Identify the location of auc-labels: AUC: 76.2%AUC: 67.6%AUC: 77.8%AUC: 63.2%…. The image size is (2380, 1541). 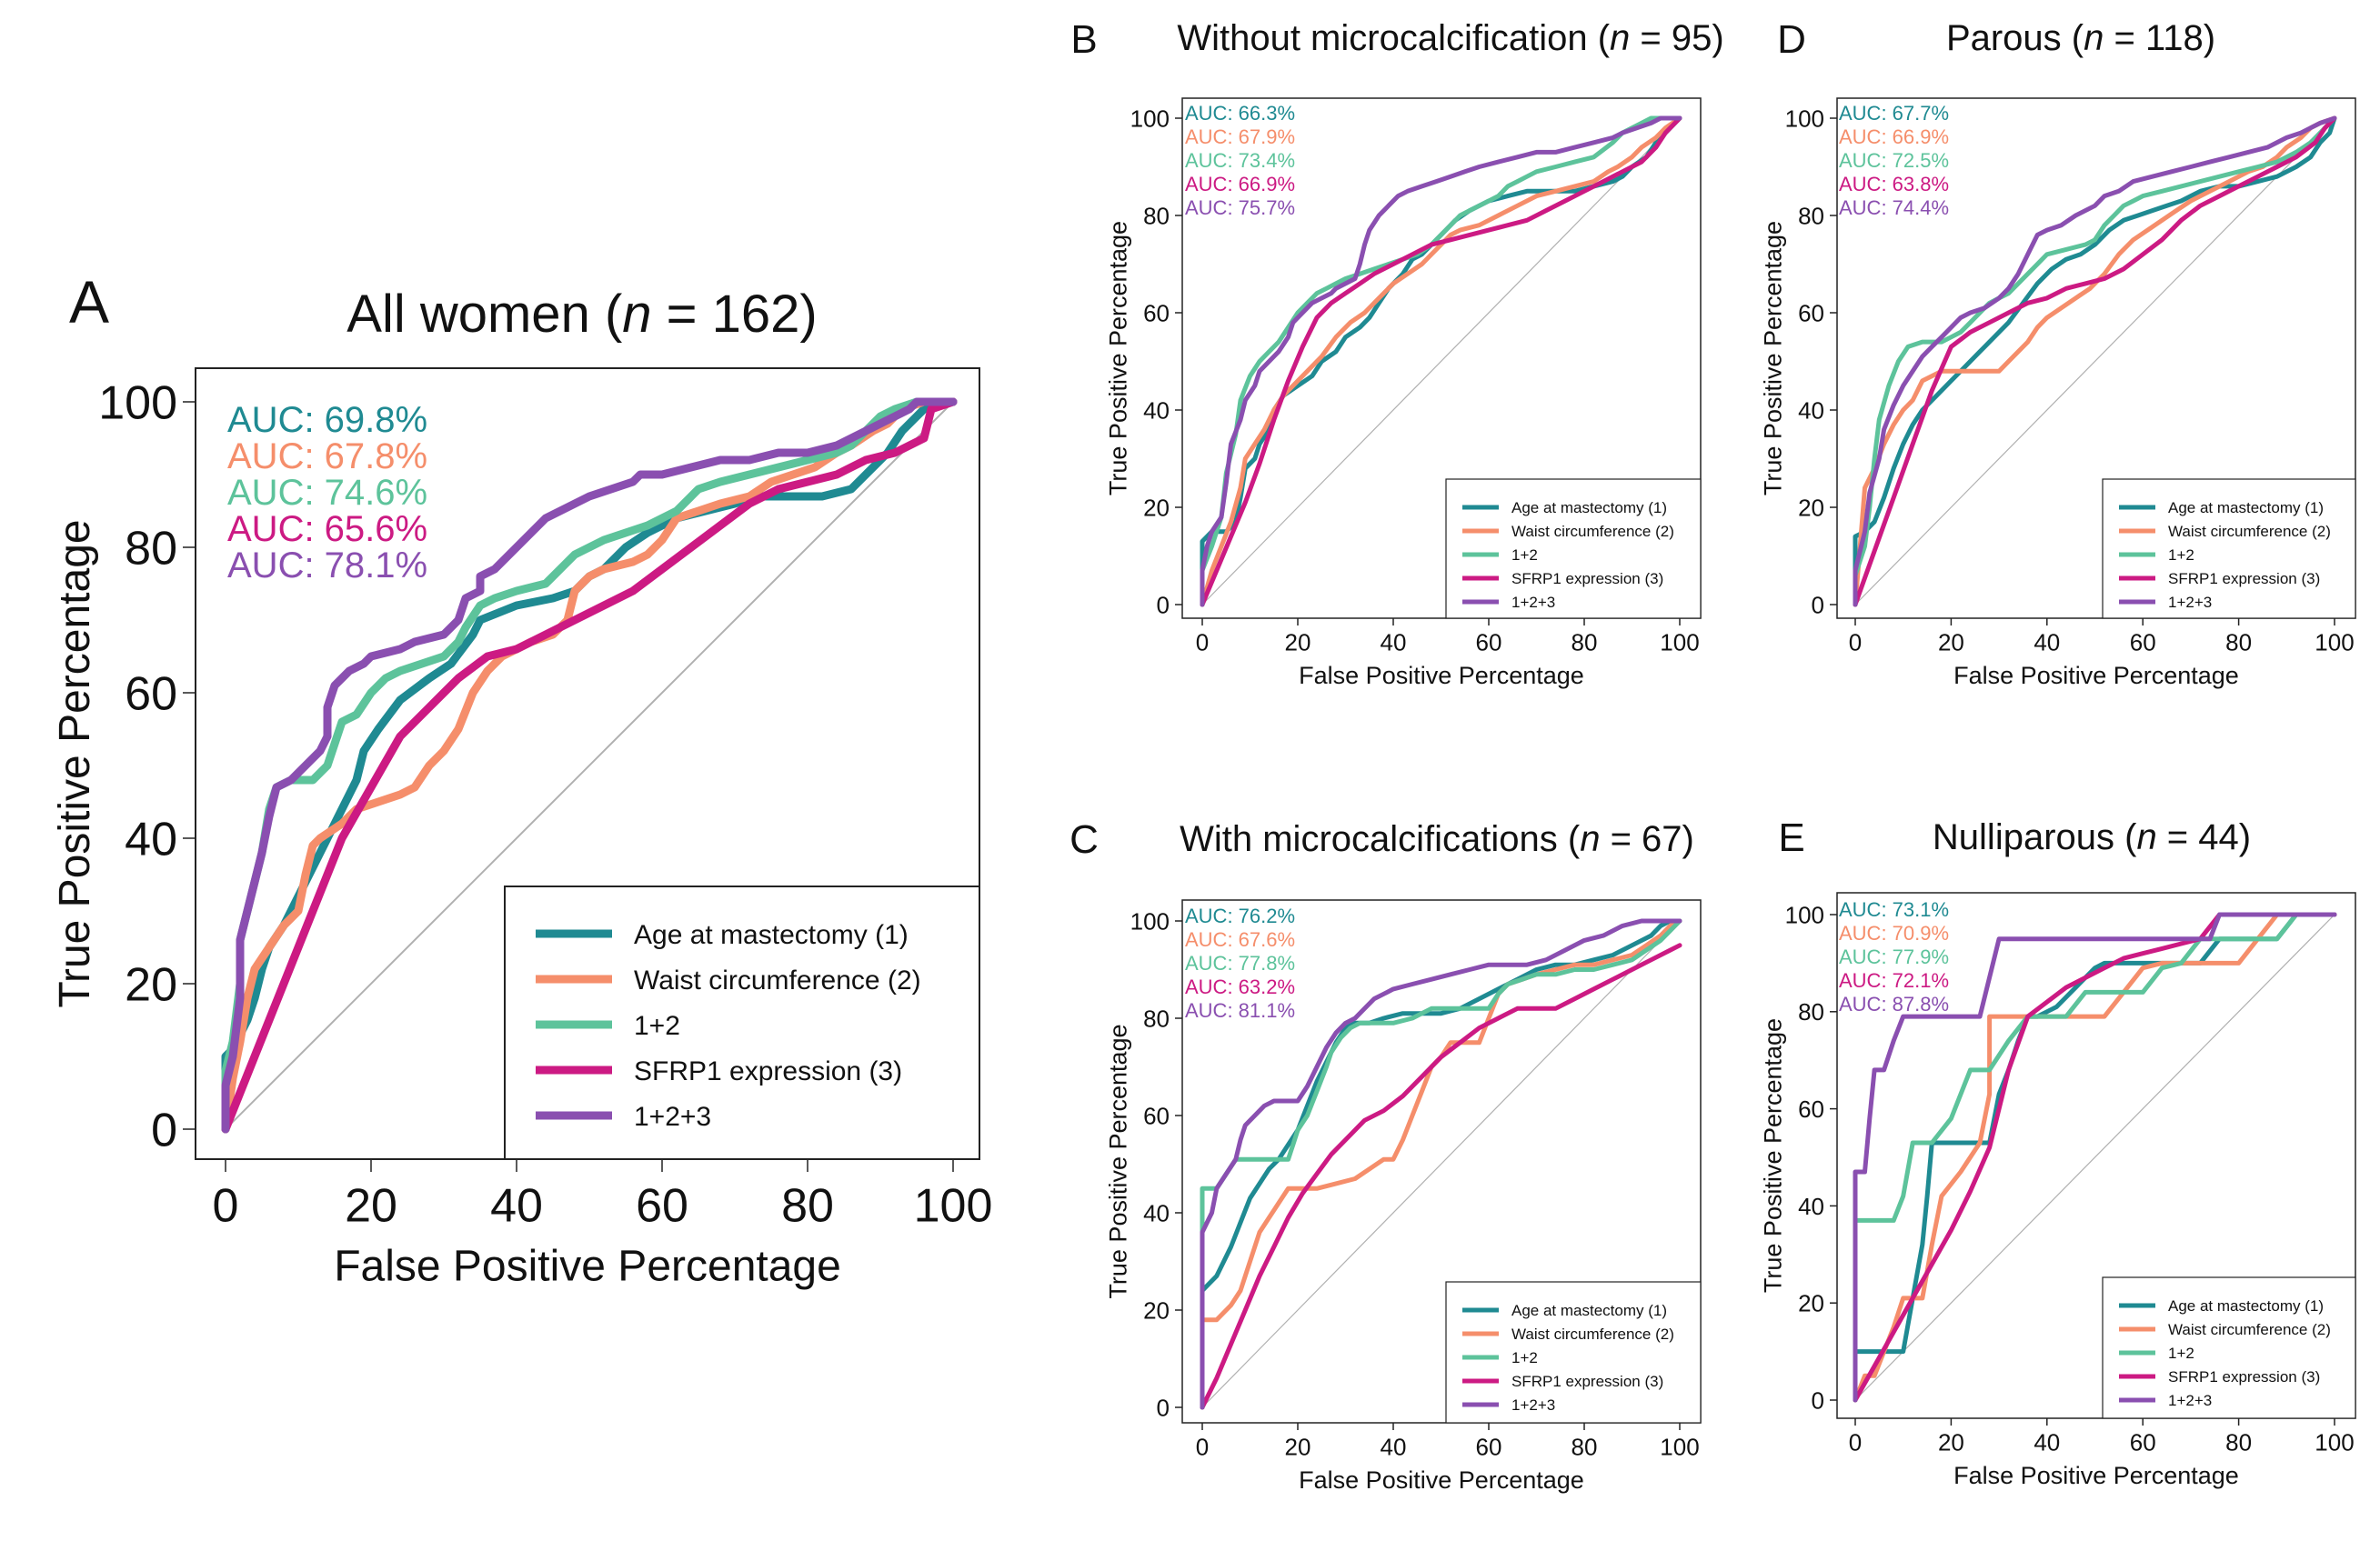
(1240, 963).